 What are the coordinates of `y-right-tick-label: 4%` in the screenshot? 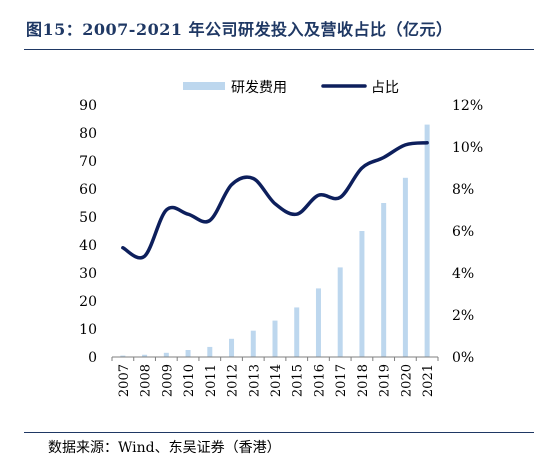 It's located at (463, 274).